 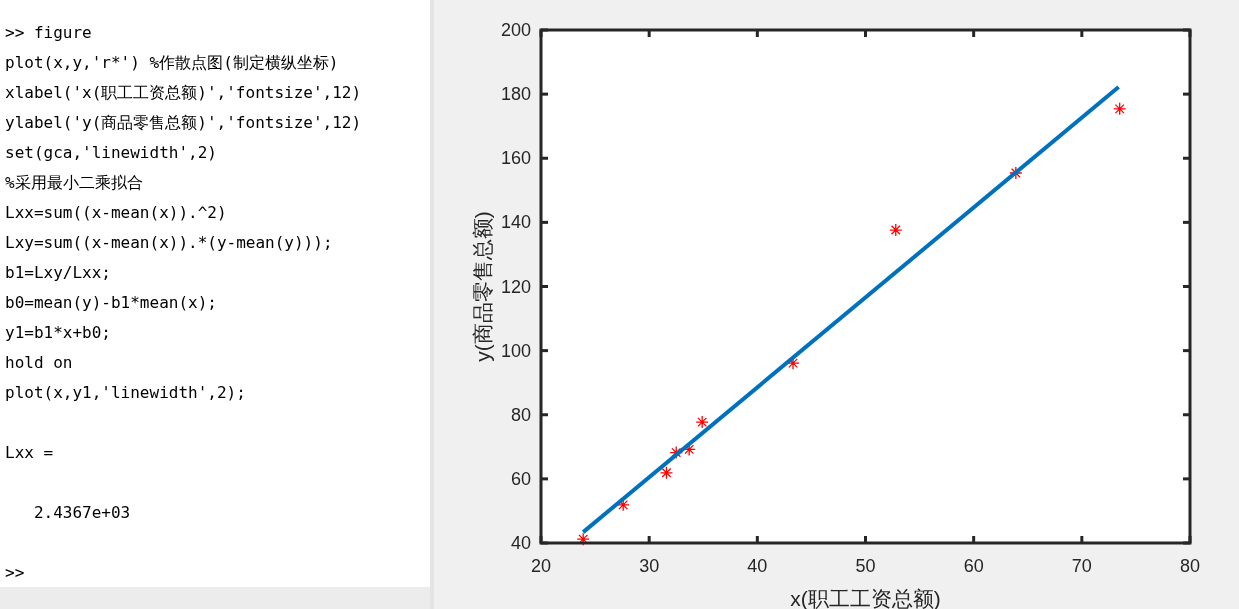 What do you see at coordinates (520, 543) in the screenshot?
I see `y-tick-label: 40` at bounding box center [520, 543].